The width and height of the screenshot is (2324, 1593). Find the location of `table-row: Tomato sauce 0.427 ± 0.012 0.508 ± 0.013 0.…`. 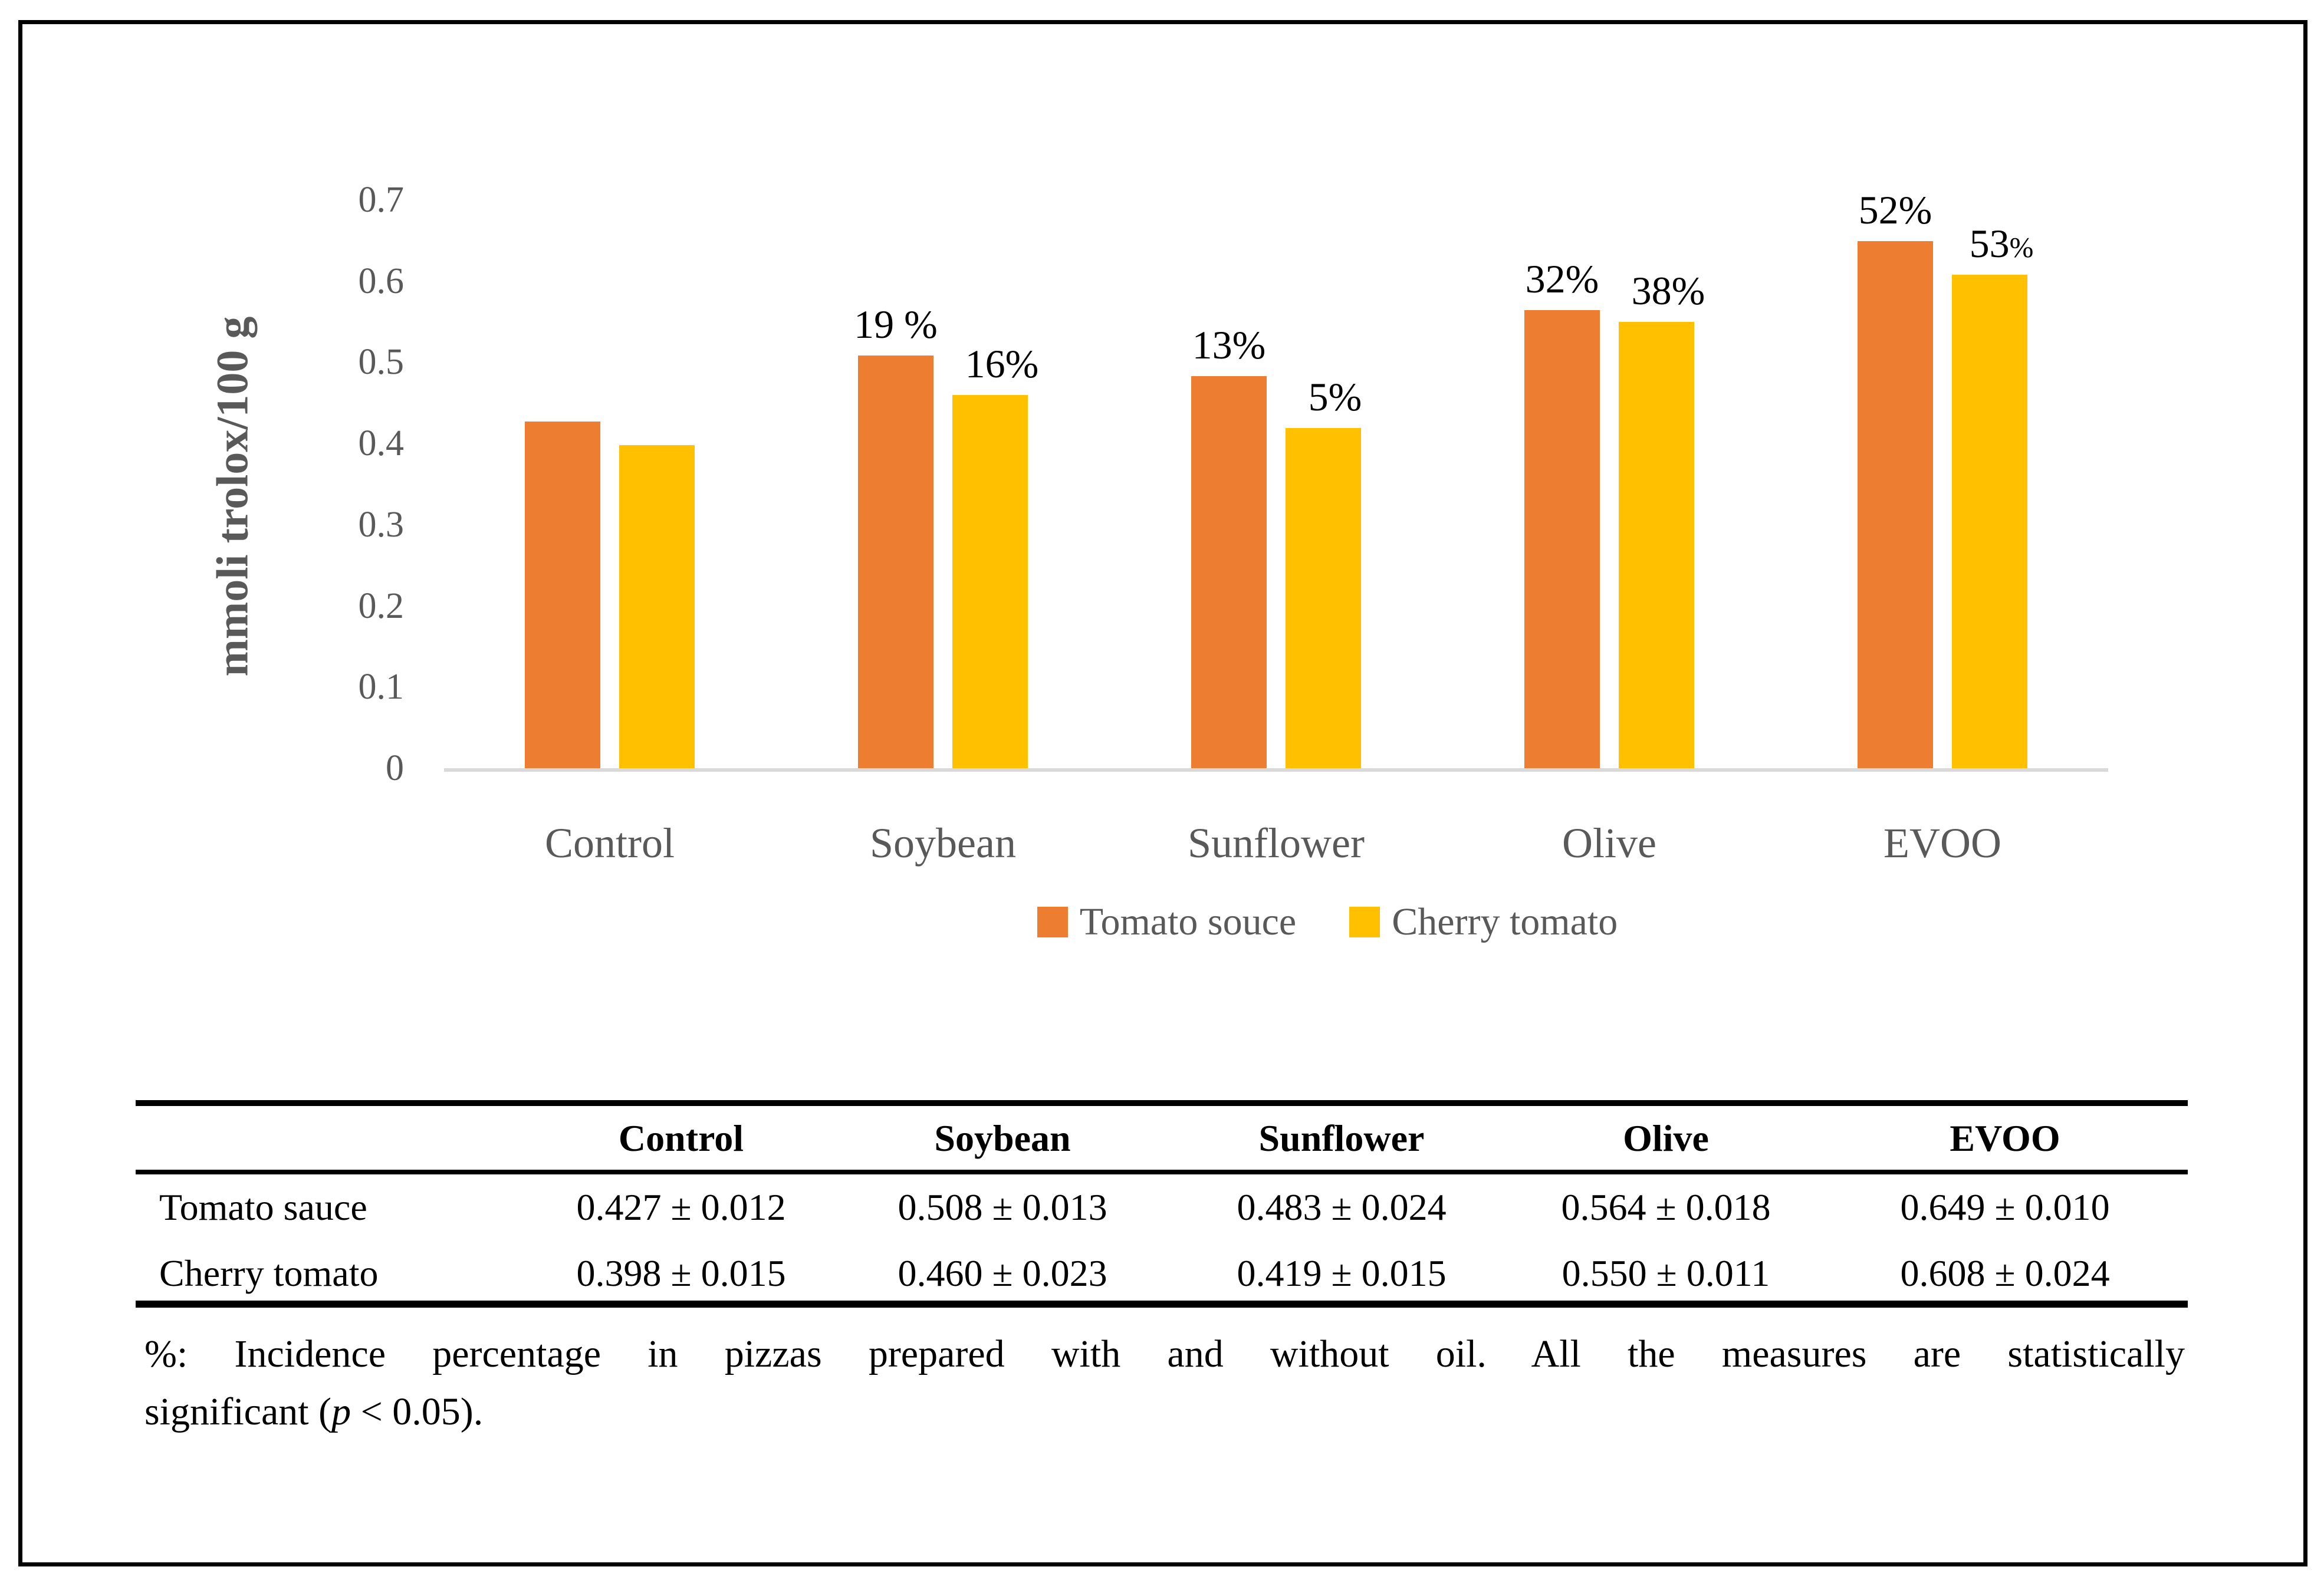

table-row: Tomato sauce 0.427 ± 0.012 0.508 ± 0.013 0.… is located at coordinates (1162, 1207).